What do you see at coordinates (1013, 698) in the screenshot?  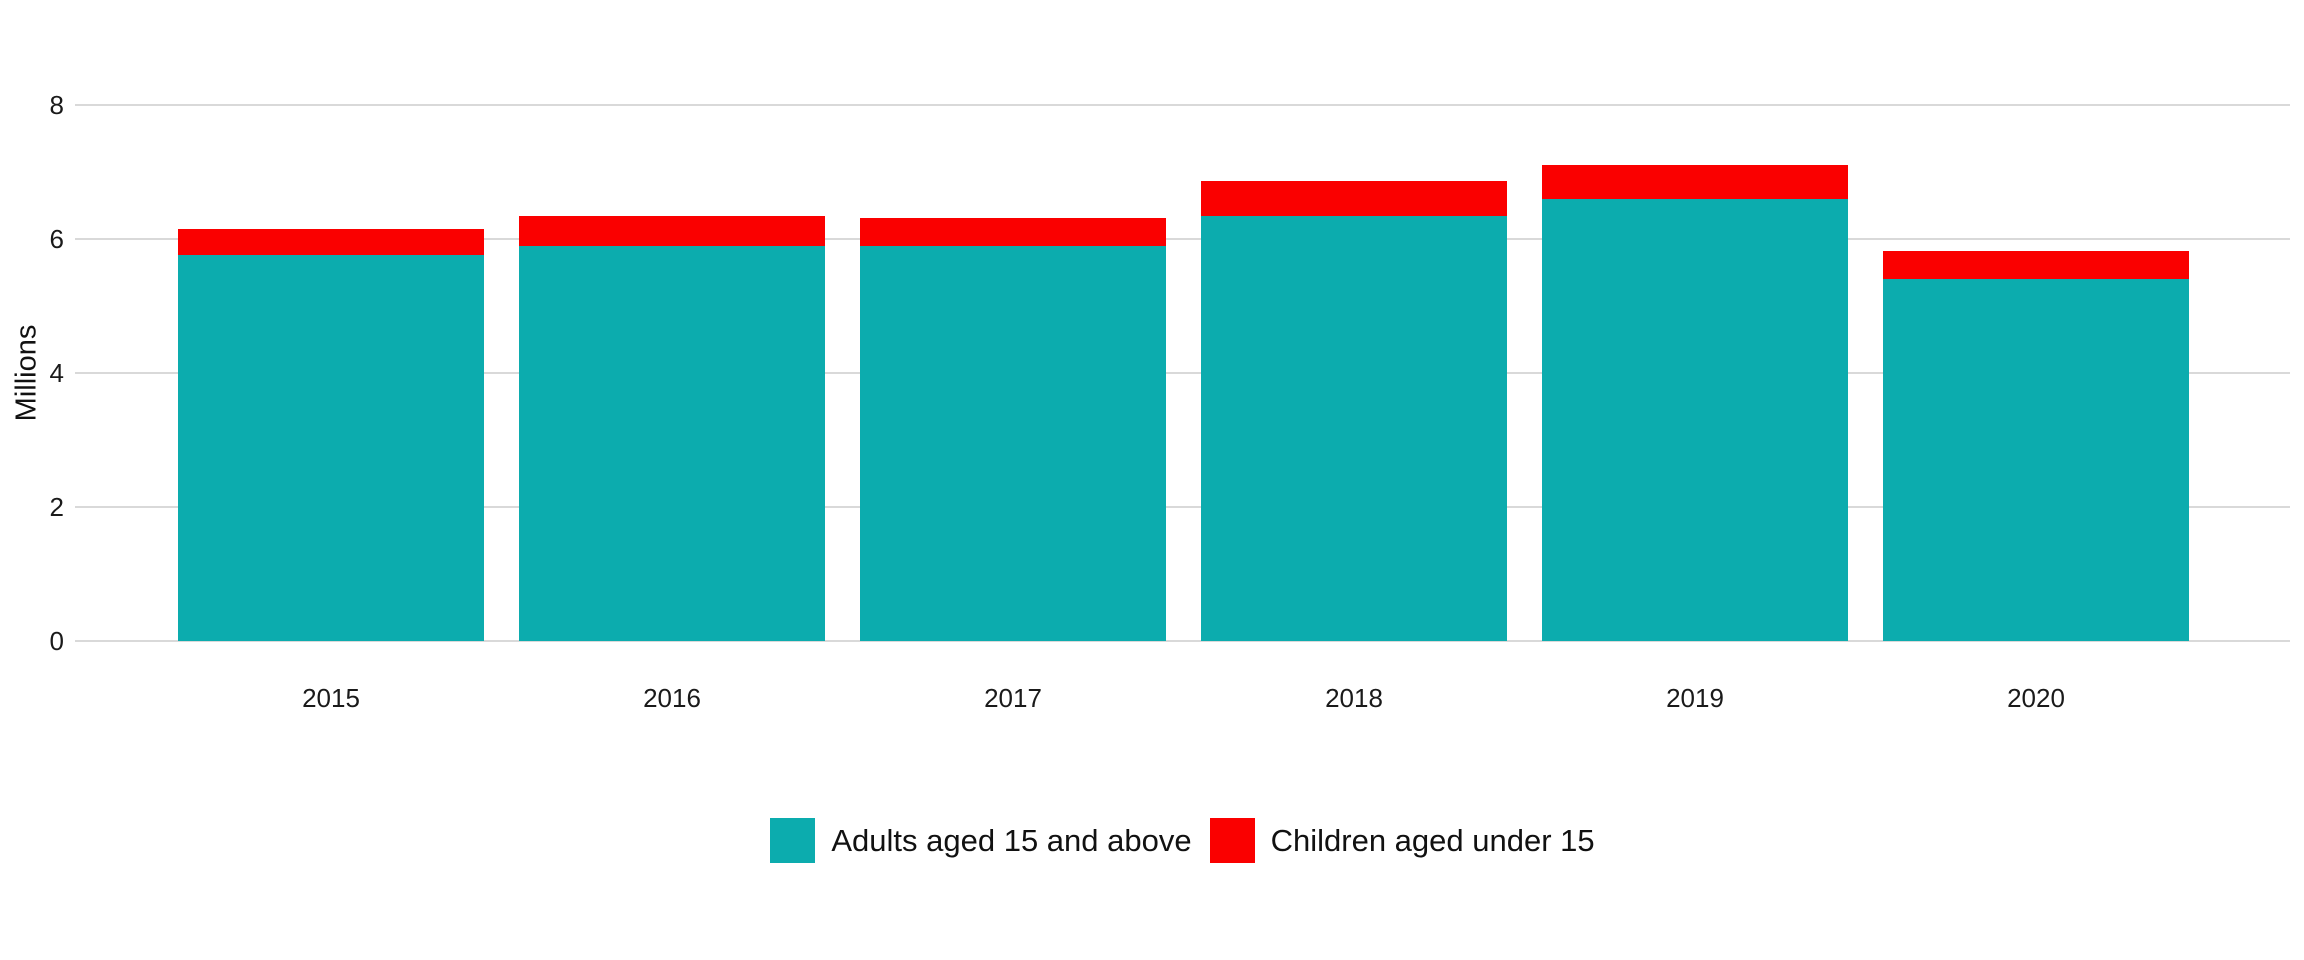 I see `x-tick-label-2017: 2017` at bounding box center [1013, 698].